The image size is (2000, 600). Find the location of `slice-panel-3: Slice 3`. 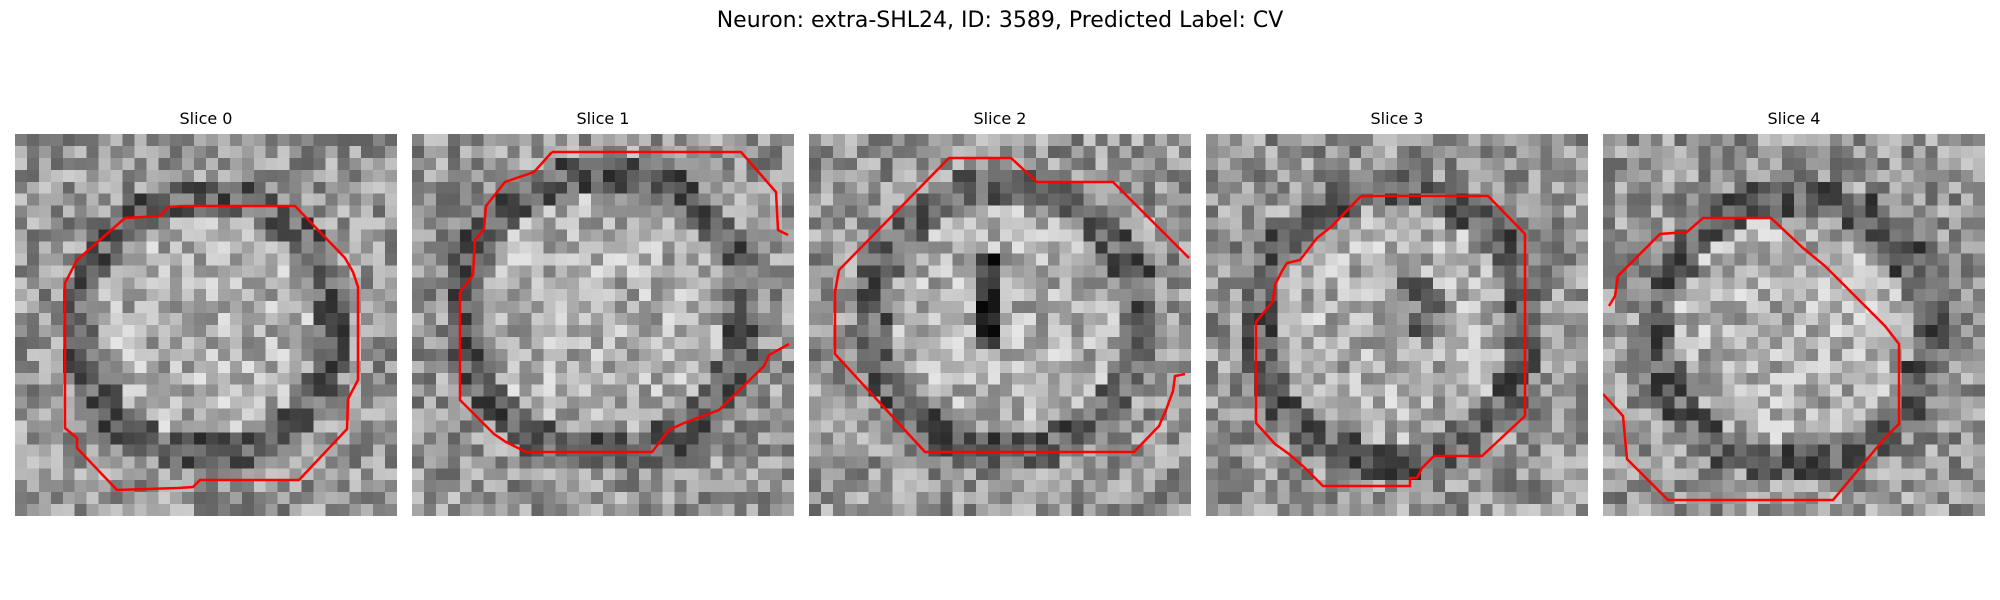

slice-panel-3: Slice 3 is located at coordinates (1397, 312).